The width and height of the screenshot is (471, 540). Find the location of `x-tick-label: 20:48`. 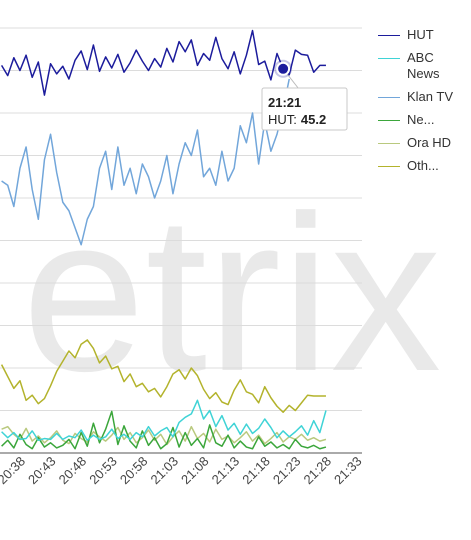

x-tick-label: 20:48 is located at coordinates (73, 471).